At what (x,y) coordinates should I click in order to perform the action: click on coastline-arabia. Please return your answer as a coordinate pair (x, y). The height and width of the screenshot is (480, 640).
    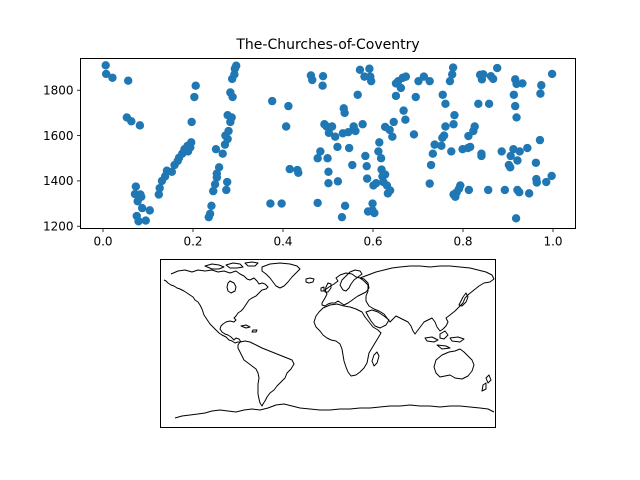
    Looking at the image, I should click on (377, 319).